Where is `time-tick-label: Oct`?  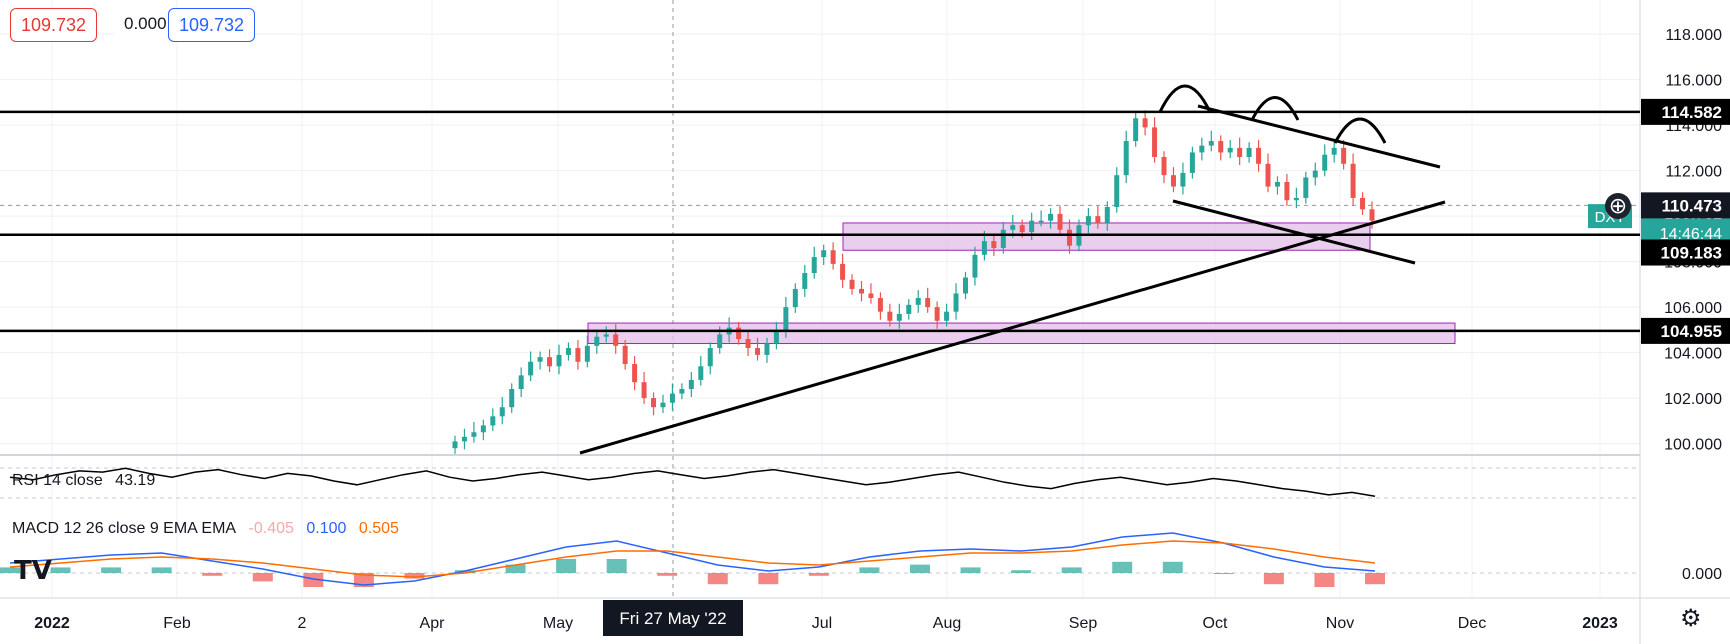
time-tick-label: Oct is located at coordinates (1215, 623).